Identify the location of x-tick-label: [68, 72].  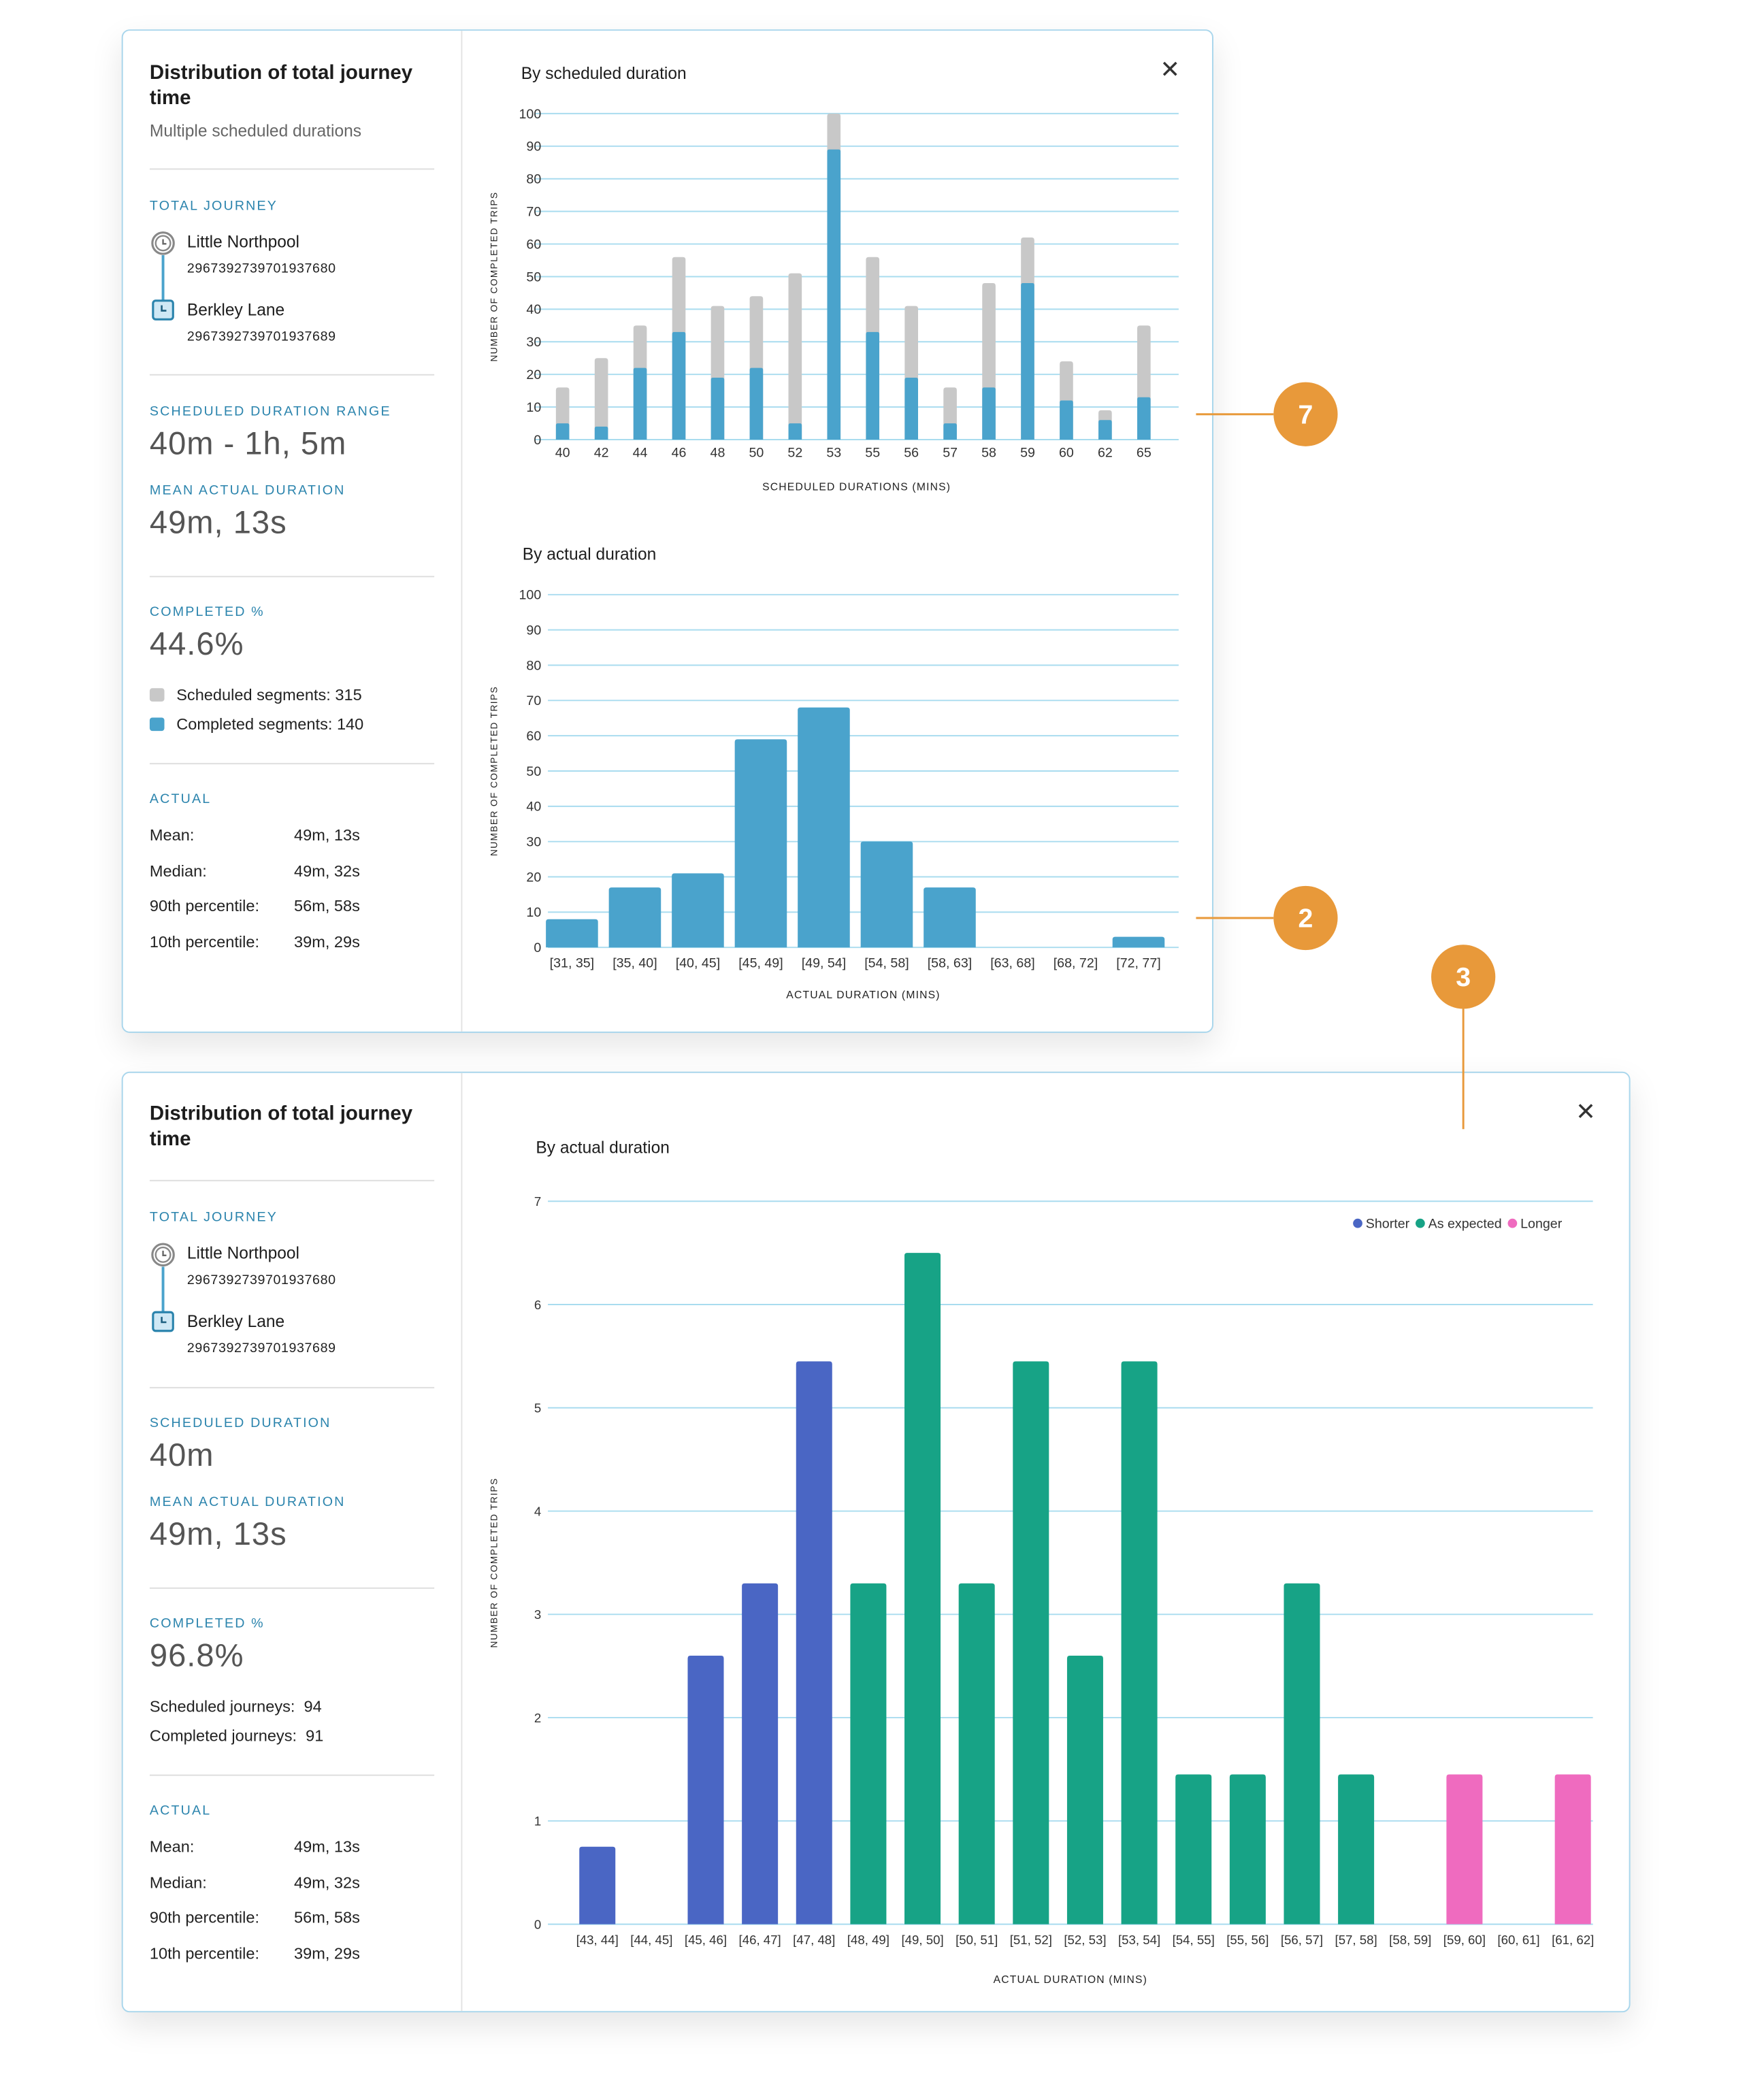
(1076, 963).